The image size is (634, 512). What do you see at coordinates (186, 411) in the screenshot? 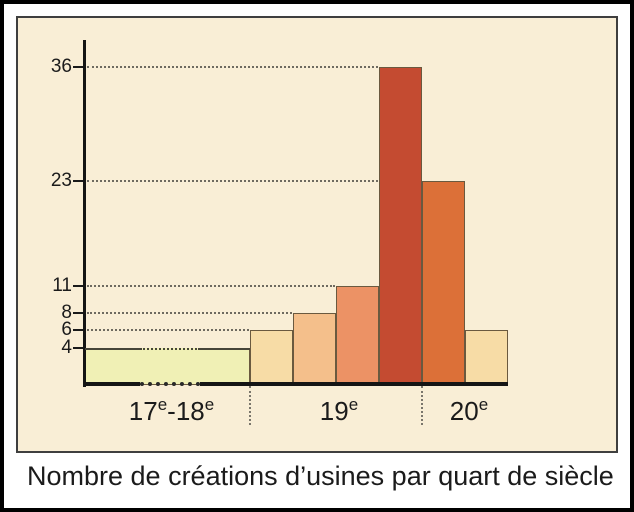
I see `x-label-text: -18` at bounding box center [186, 411].